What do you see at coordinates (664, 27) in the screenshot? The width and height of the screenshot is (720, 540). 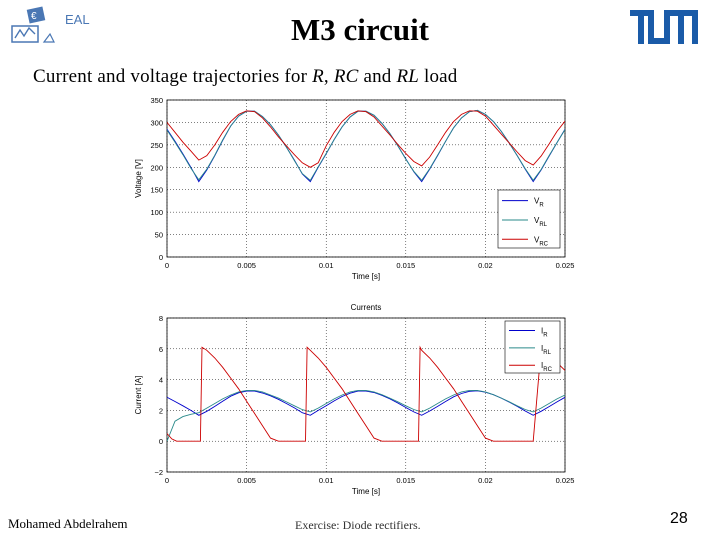 I see `tum-logo` at bounding box center [664, 27].